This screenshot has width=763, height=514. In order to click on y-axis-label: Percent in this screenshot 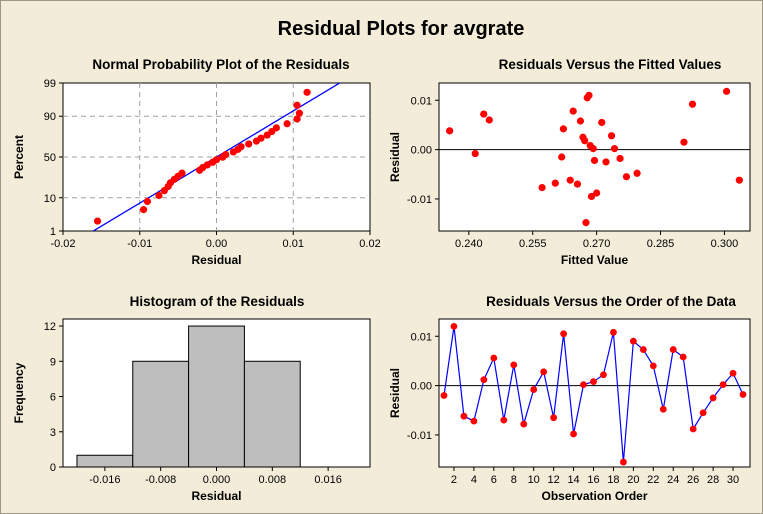, I will do `click(19, 157)`.